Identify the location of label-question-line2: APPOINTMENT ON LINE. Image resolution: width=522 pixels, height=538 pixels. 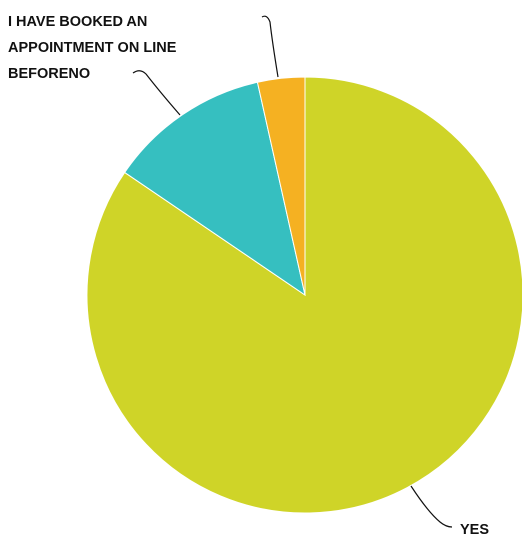
(92, 48).